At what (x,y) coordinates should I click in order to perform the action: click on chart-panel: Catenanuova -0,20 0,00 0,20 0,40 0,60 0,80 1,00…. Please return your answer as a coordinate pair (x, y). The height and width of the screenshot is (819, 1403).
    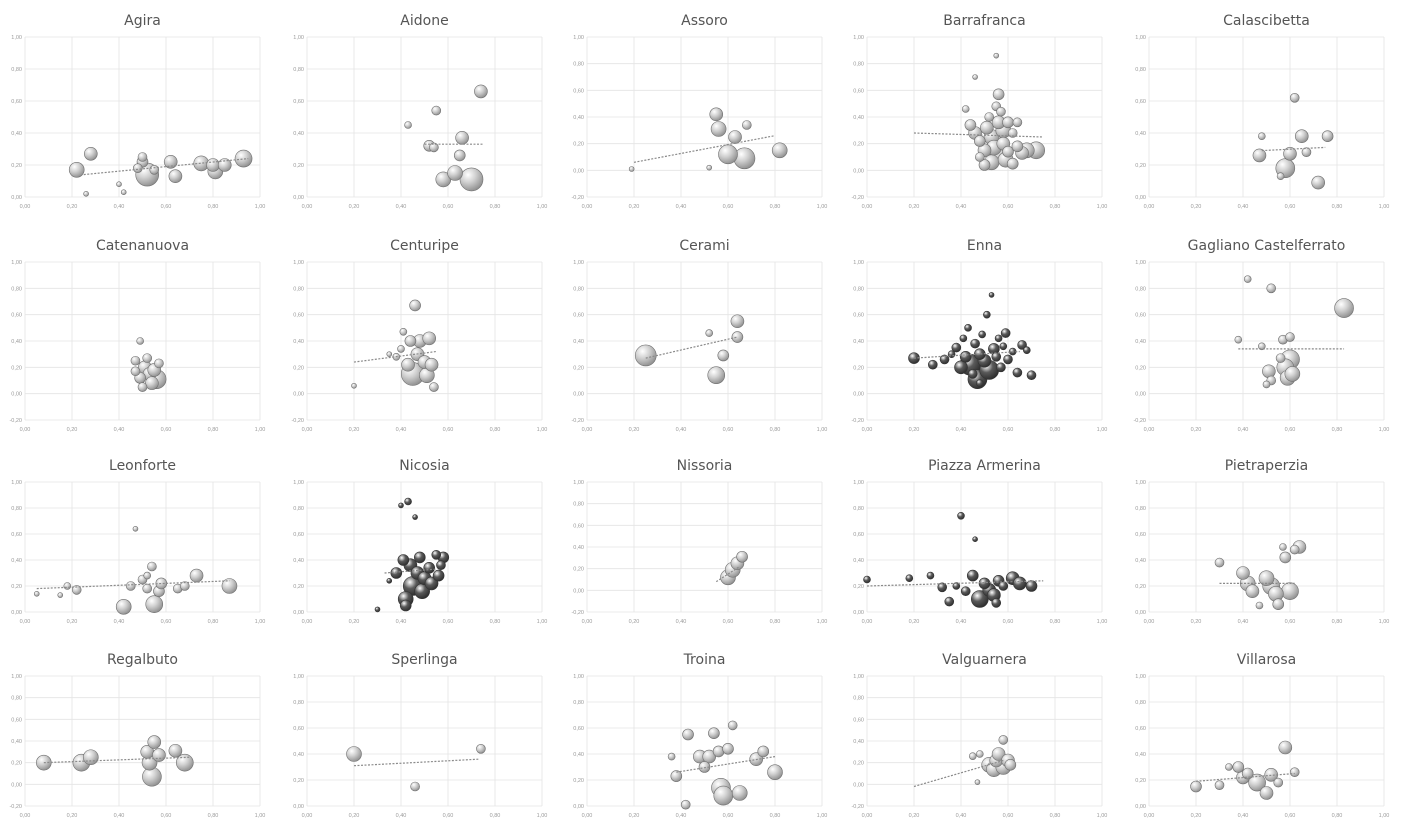
    Looking at the image, I should click on (137, 335).